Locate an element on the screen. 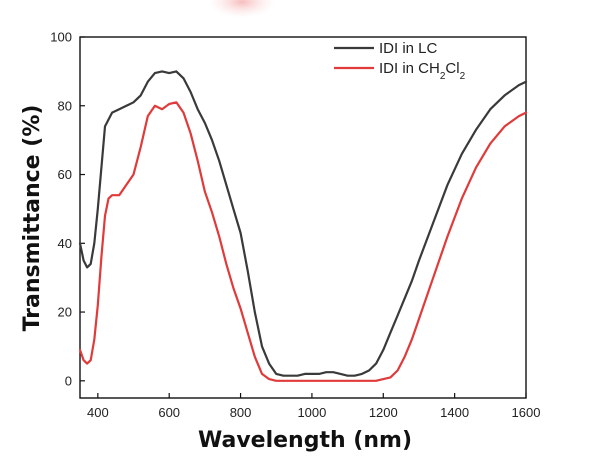 The height and width of the screenshot is (461, 592). y-axis-ticks: 0 20 40 60 80 100 is located at coordinates (67, 209).